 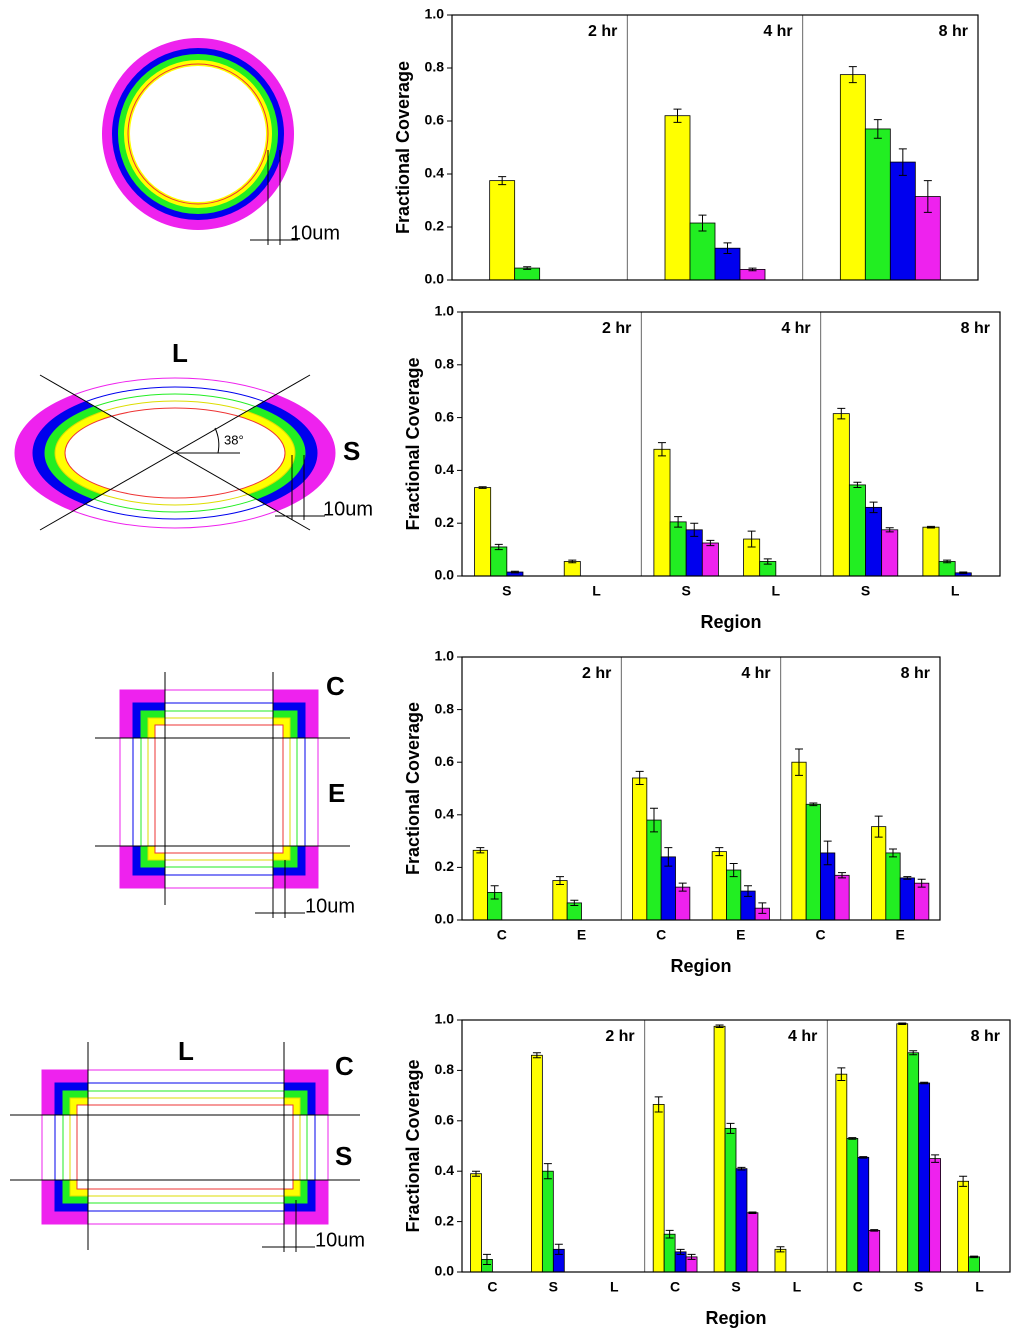 What do you see at coordinates (187, 1144) in the screenshot?
I see `rectangle-diagram: L C S 10um` at bounding box center [187, 1144].